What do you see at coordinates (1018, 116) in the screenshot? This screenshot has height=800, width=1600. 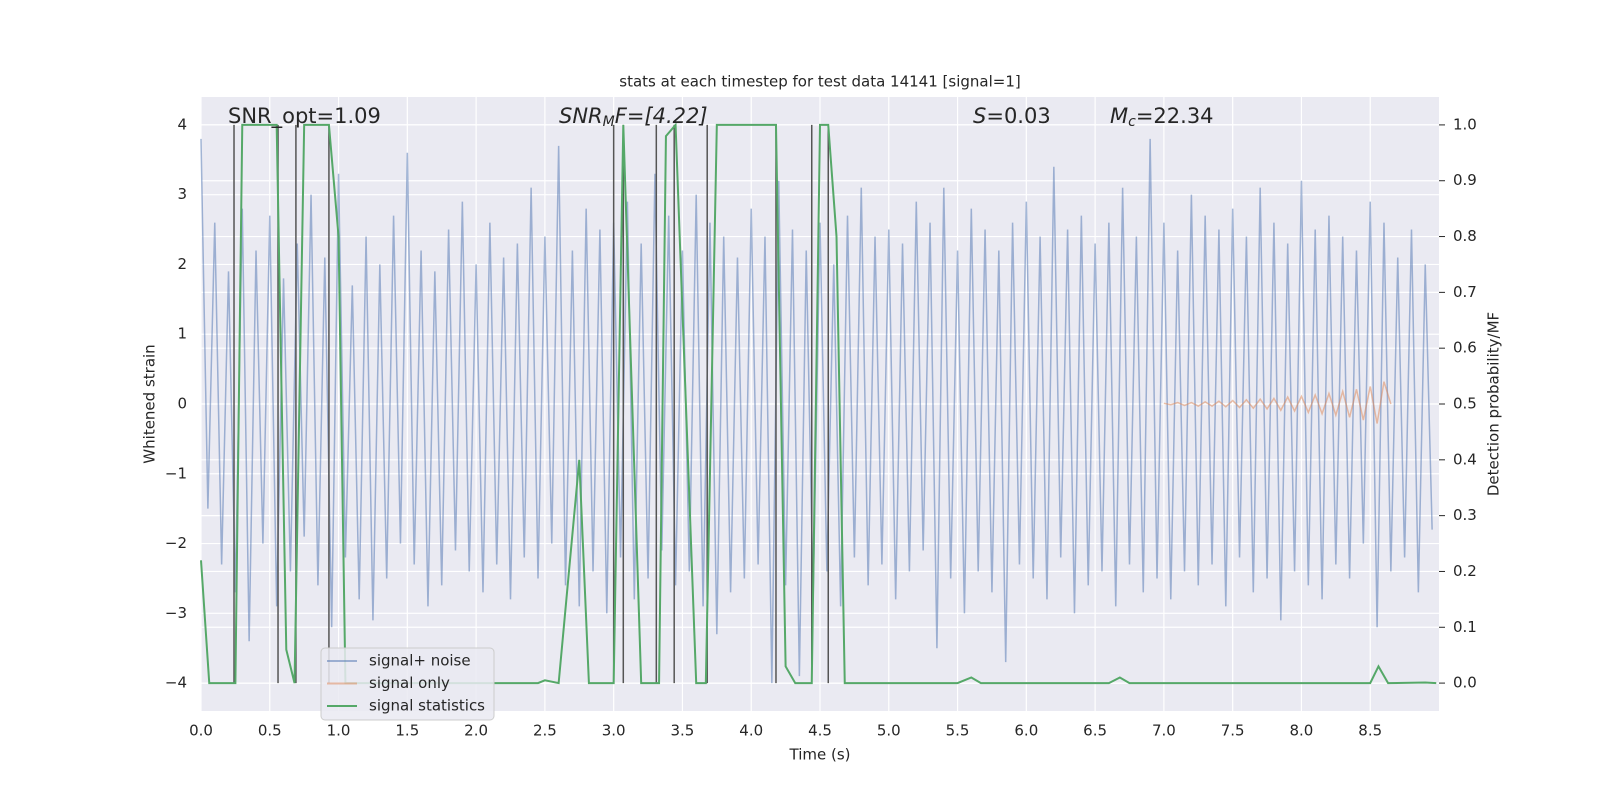 I see `annotation-part: =0.03` at bounding box center [1018, 116].